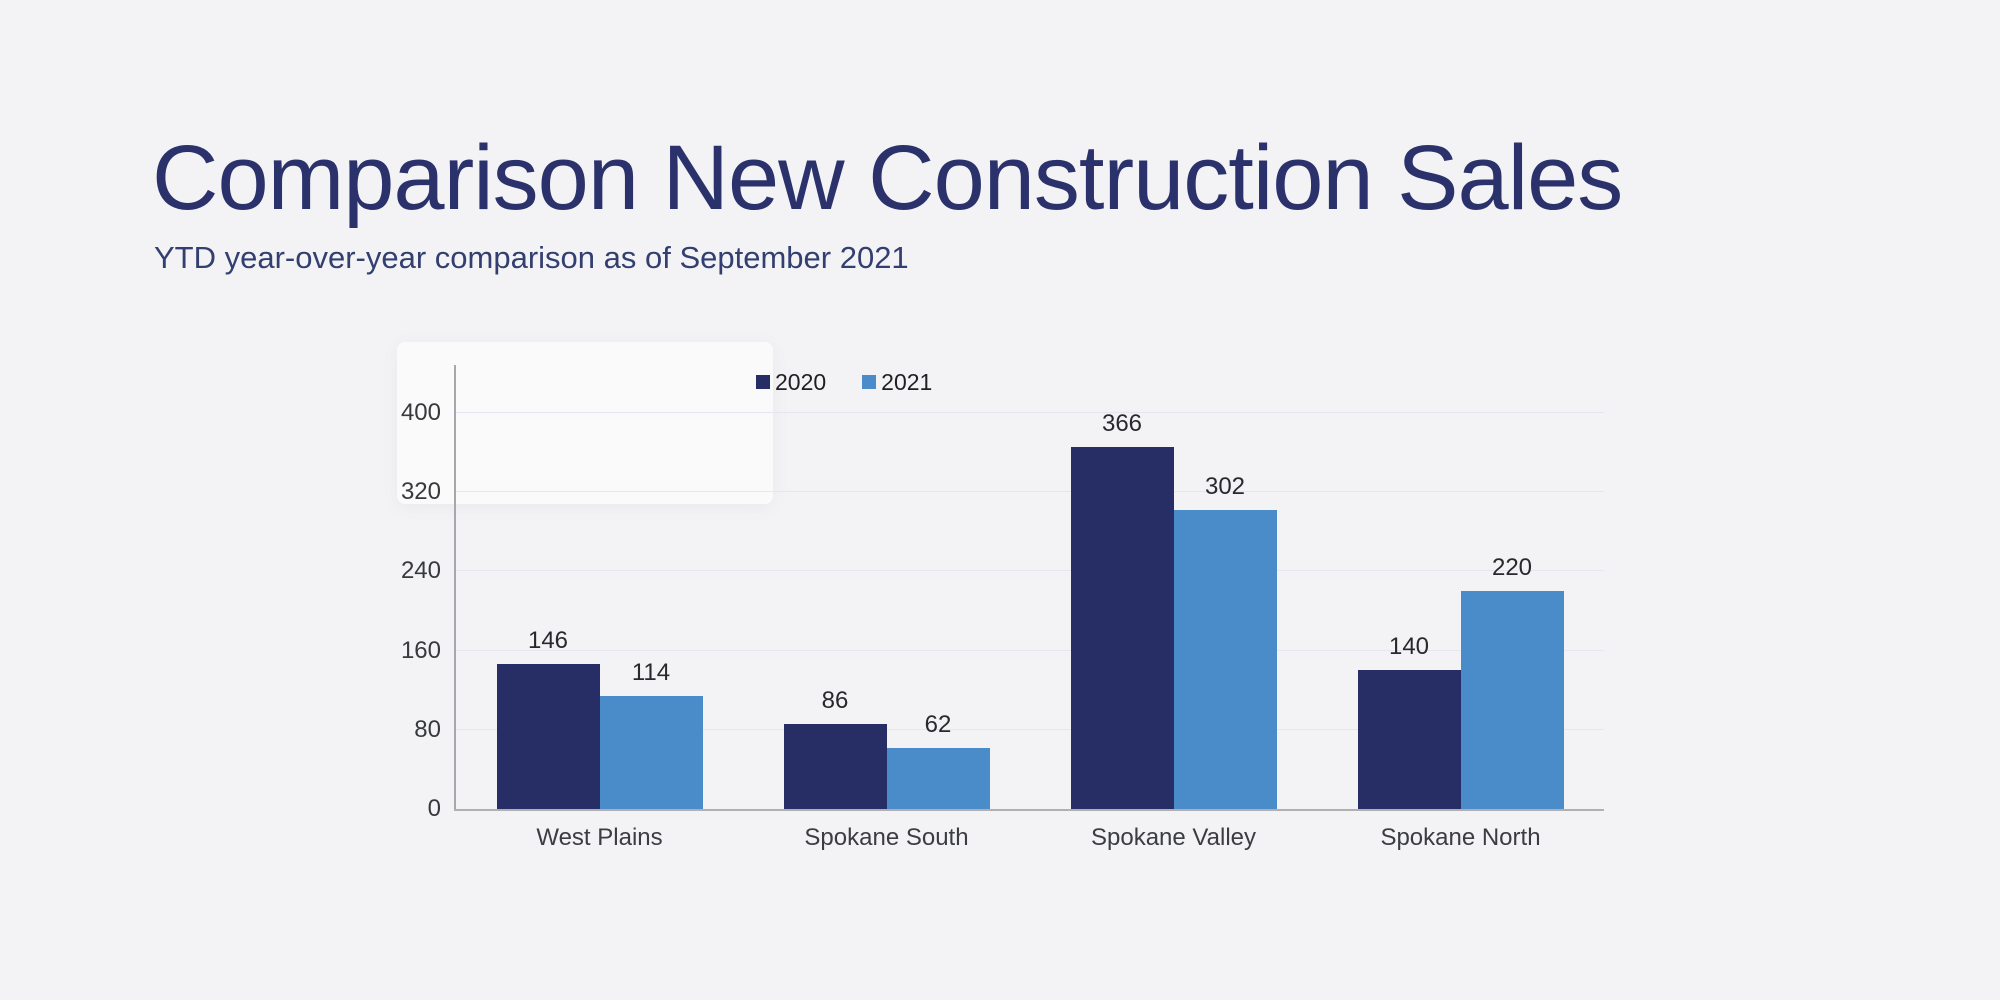 This screenshot has width=2000, height=1000. Describe the element at coordinates (886, 837) in the screenshot. I see `category-label: Spokane South` at that location.